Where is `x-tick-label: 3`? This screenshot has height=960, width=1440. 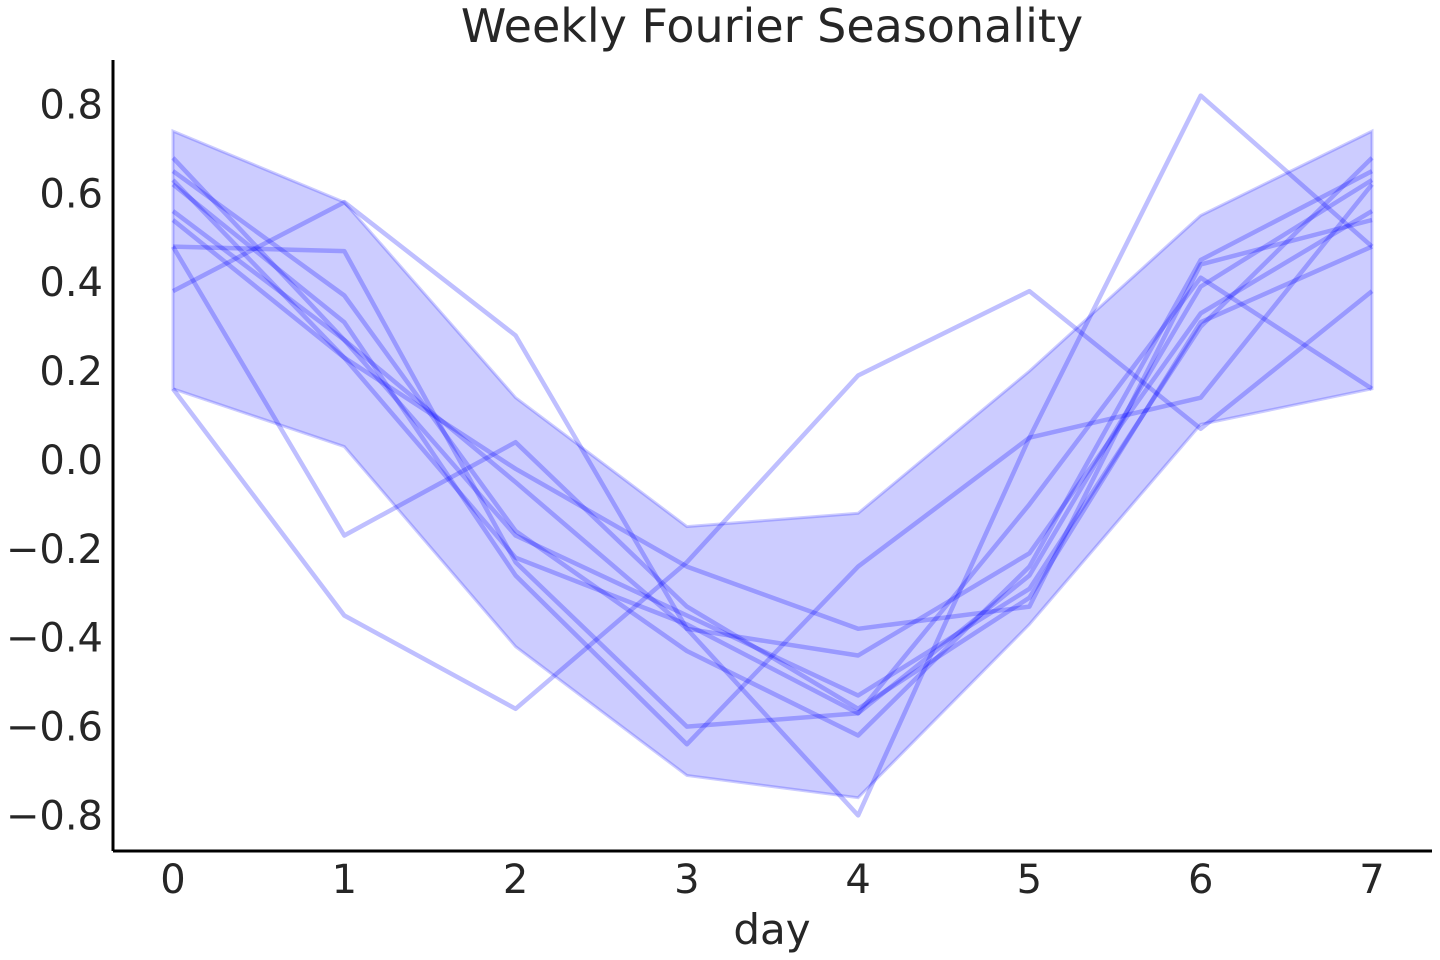
x-tick-label: 3 is located at coordinates (686, 880).